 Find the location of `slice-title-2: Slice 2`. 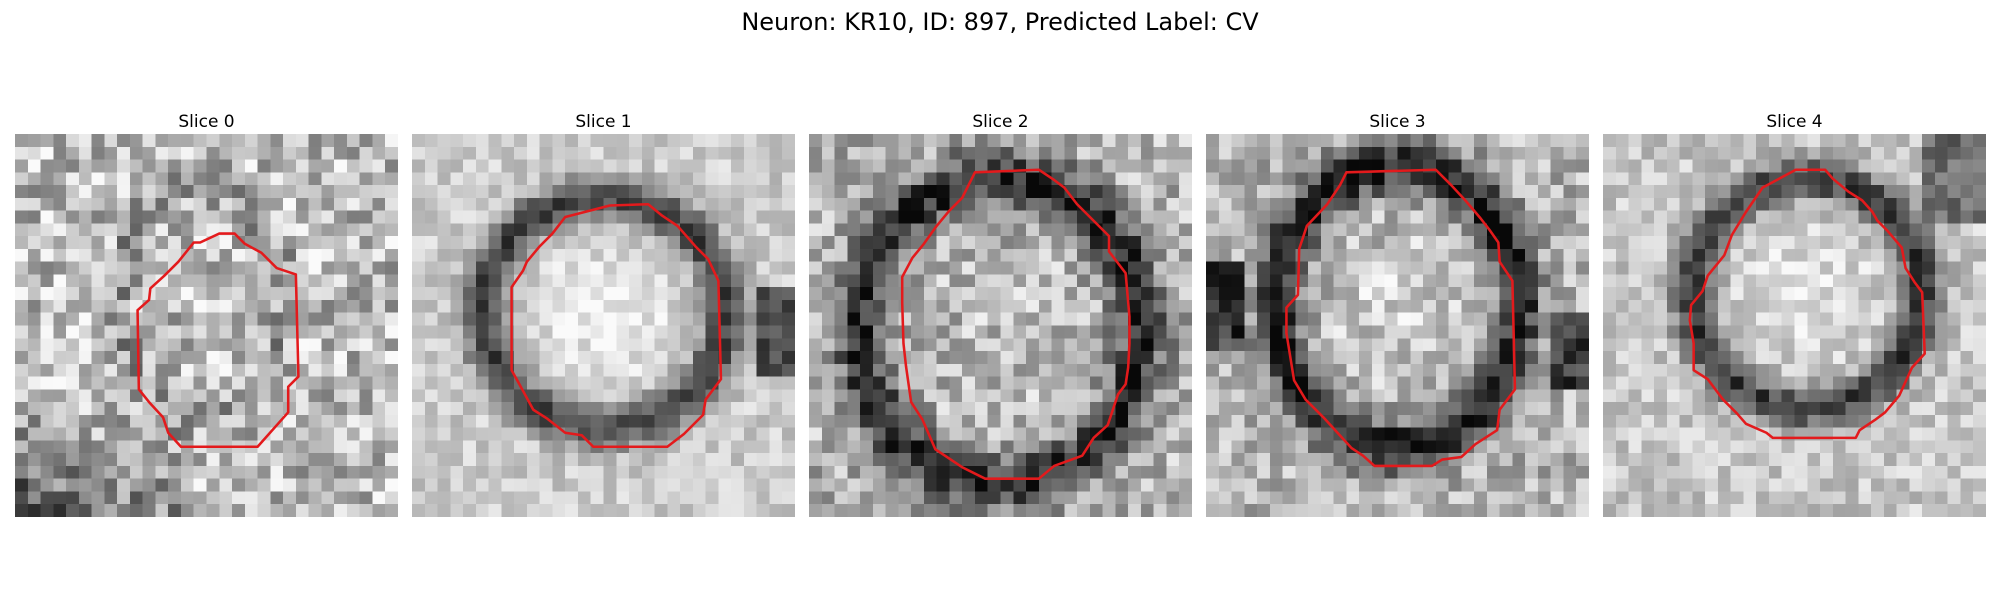

slice-title-2: Slice 2 is located at coordinates (1000, 122).